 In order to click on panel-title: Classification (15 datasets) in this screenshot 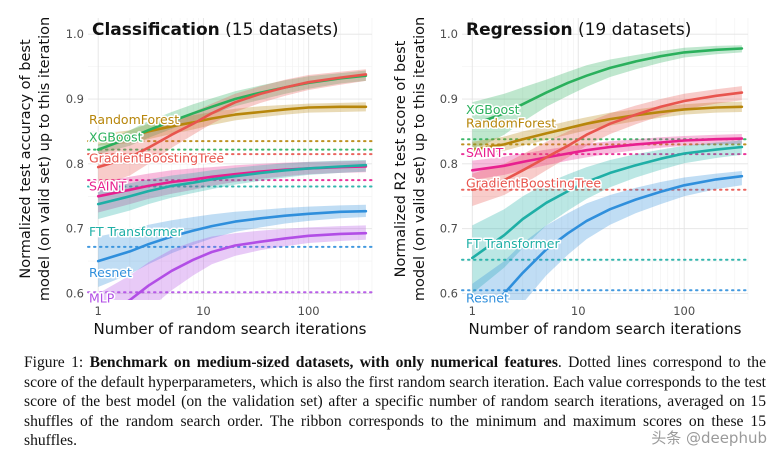, I will do `click(215, 30)`.